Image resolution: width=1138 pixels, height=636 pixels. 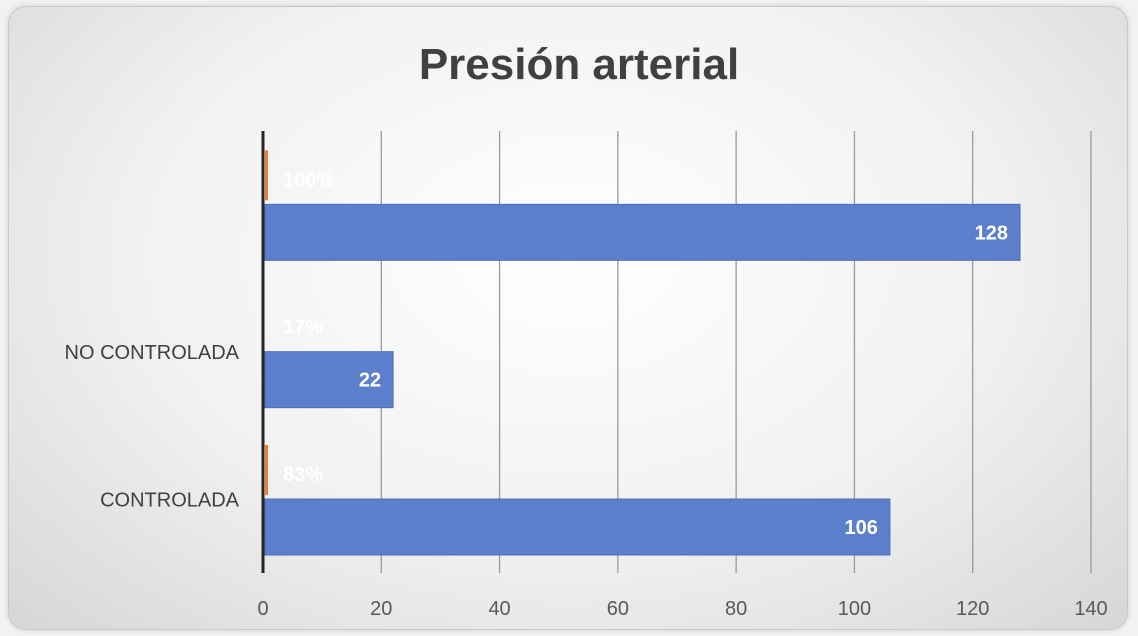 I want to click on x-tick-label-80: 80, so click(x=736, y=609).